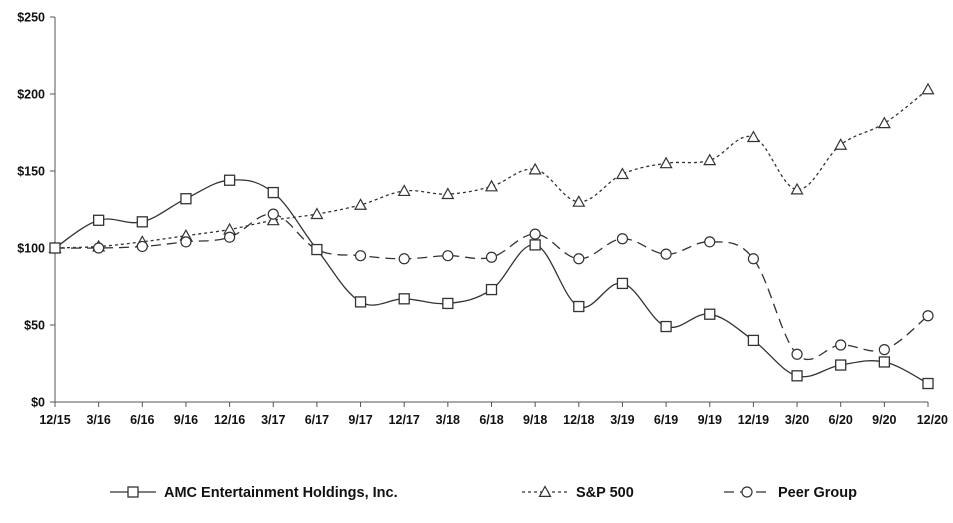 The width and height of the screenshot is (953, 523). I want to click on x-tick-label: 6/16, so click(142, 420).